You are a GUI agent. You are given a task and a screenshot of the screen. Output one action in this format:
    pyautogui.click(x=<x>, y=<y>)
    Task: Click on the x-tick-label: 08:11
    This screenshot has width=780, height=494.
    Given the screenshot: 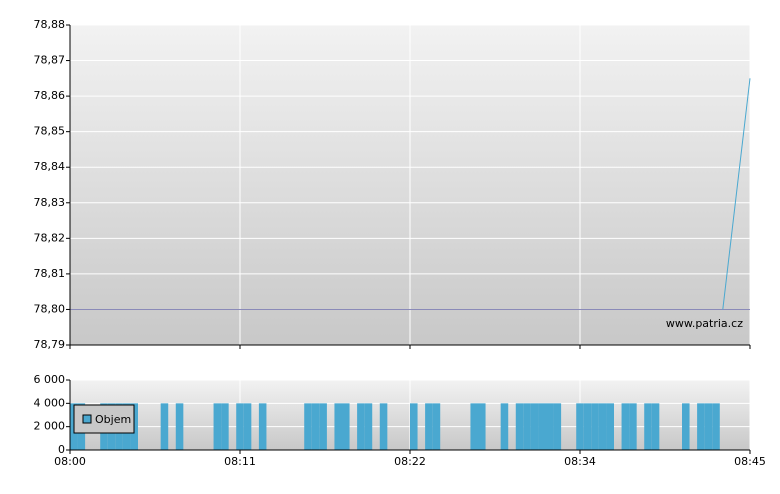 What is the action you would take?
    pyautogui.click(x=240, y=461)
    